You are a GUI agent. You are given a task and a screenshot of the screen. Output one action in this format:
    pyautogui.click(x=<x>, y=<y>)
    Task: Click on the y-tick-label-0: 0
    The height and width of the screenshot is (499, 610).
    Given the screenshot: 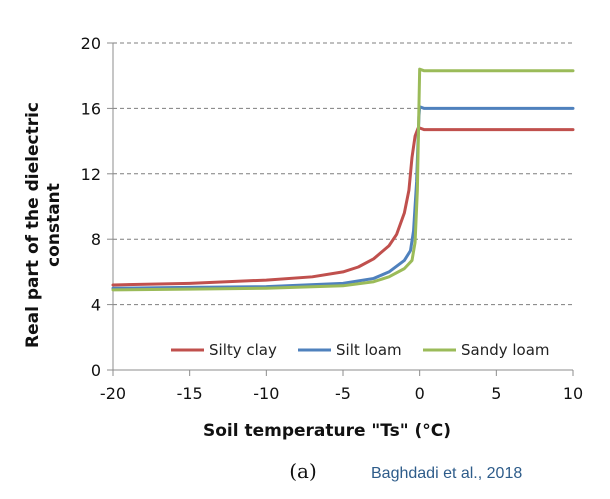 What is the action you would take?
    pyautogui.click(x=96, y=370)
    